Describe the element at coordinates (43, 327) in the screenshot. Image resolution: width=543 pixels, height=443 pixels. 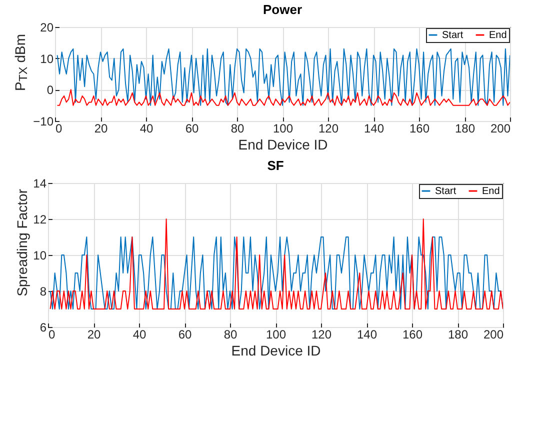
I see `y-tick-label: 6` at that location.